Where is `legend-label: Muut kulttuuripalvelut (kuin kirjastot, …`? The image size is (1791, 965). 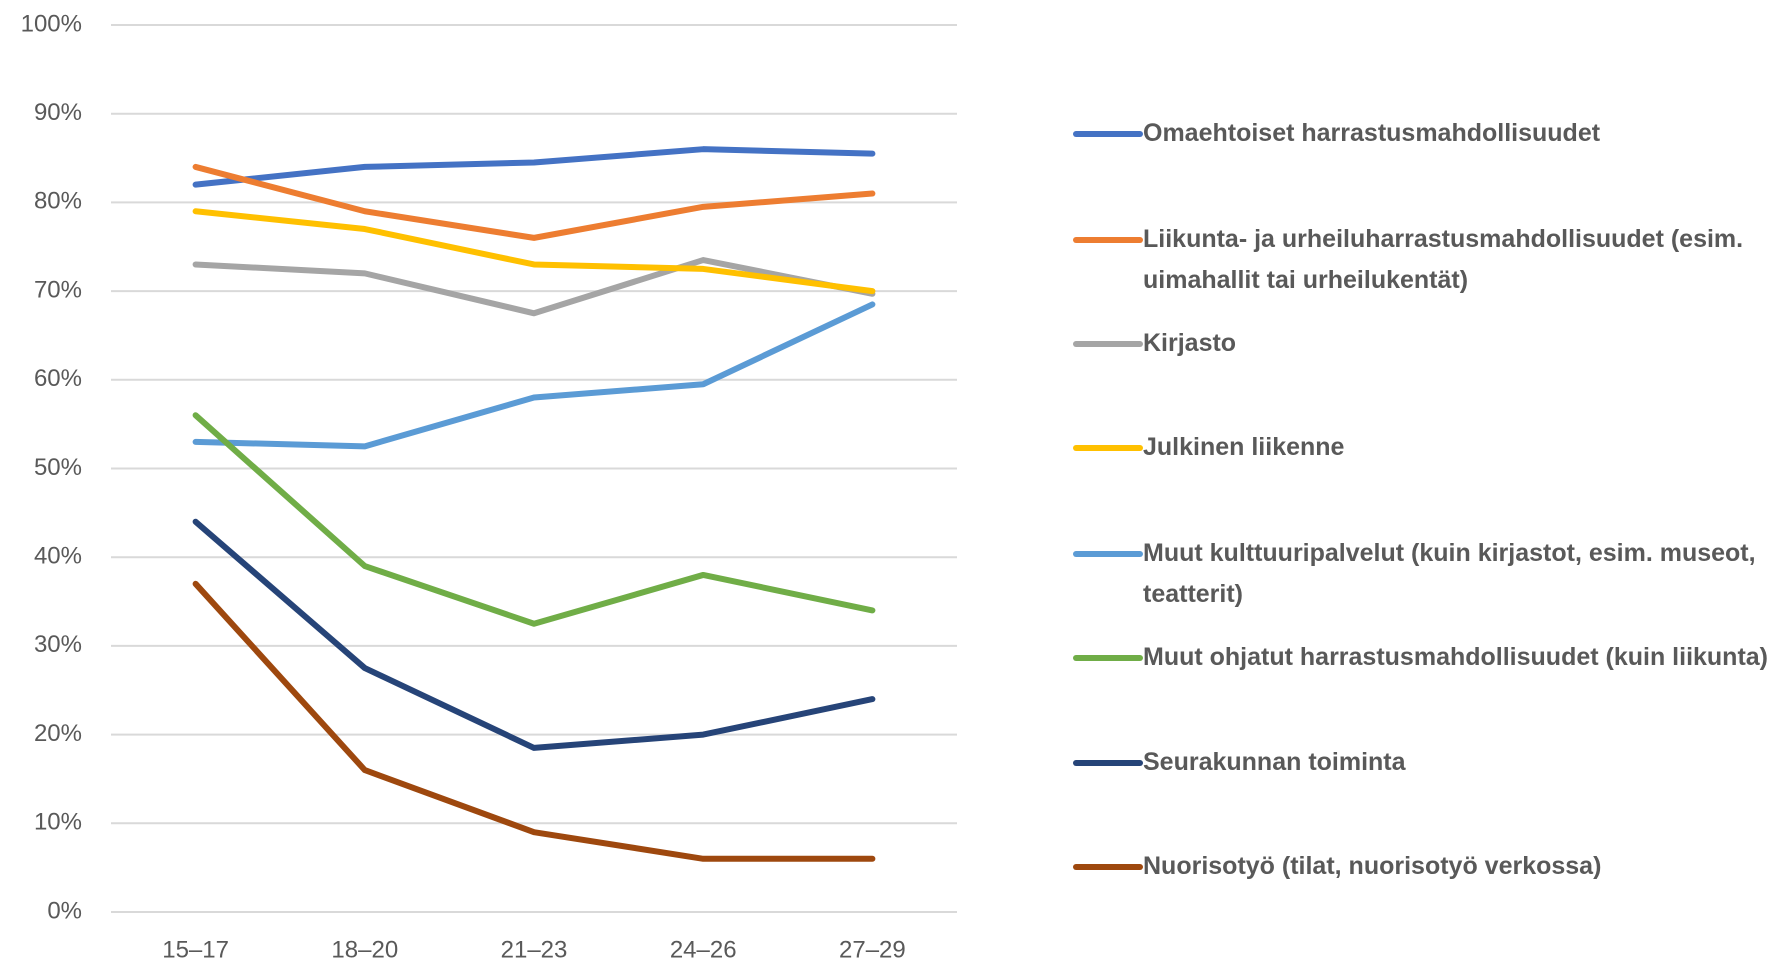 legend-label: Muut kulttuuripalvelut (kuin kirjastot, … is located at coordinates (1449, 573).